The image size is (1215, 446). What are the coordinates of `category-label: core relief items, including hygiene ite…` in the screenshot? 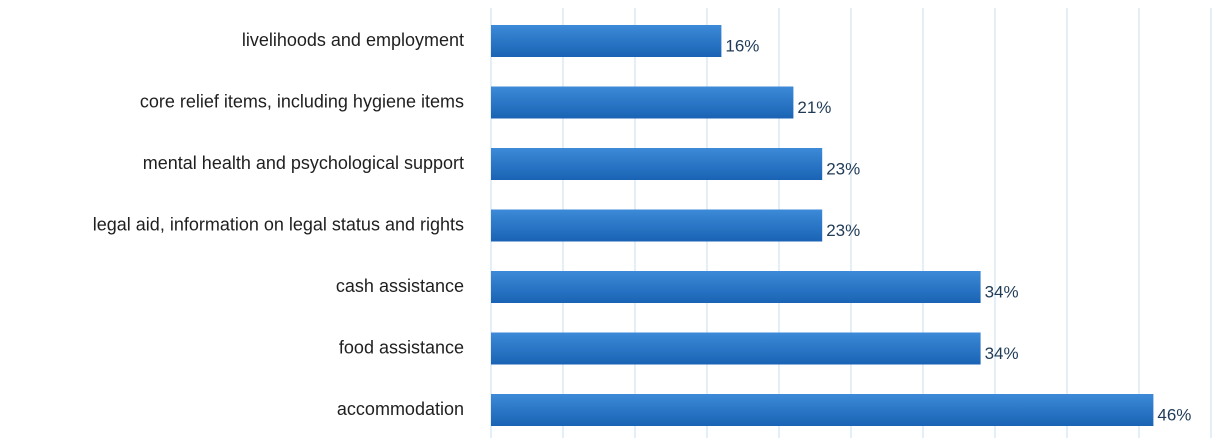 It's located at (302, 101).